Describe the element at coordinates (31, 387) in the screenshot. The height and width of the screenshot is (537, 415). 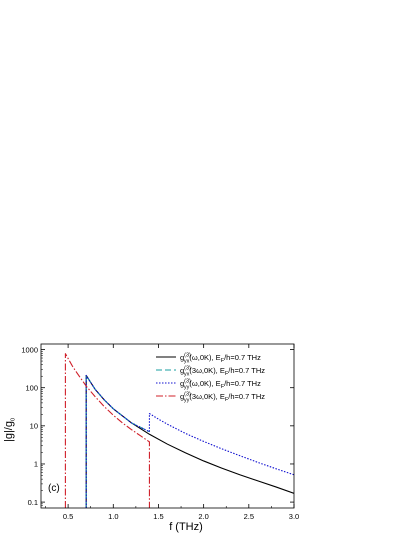
I see `y-tick-label: 100` at that location.